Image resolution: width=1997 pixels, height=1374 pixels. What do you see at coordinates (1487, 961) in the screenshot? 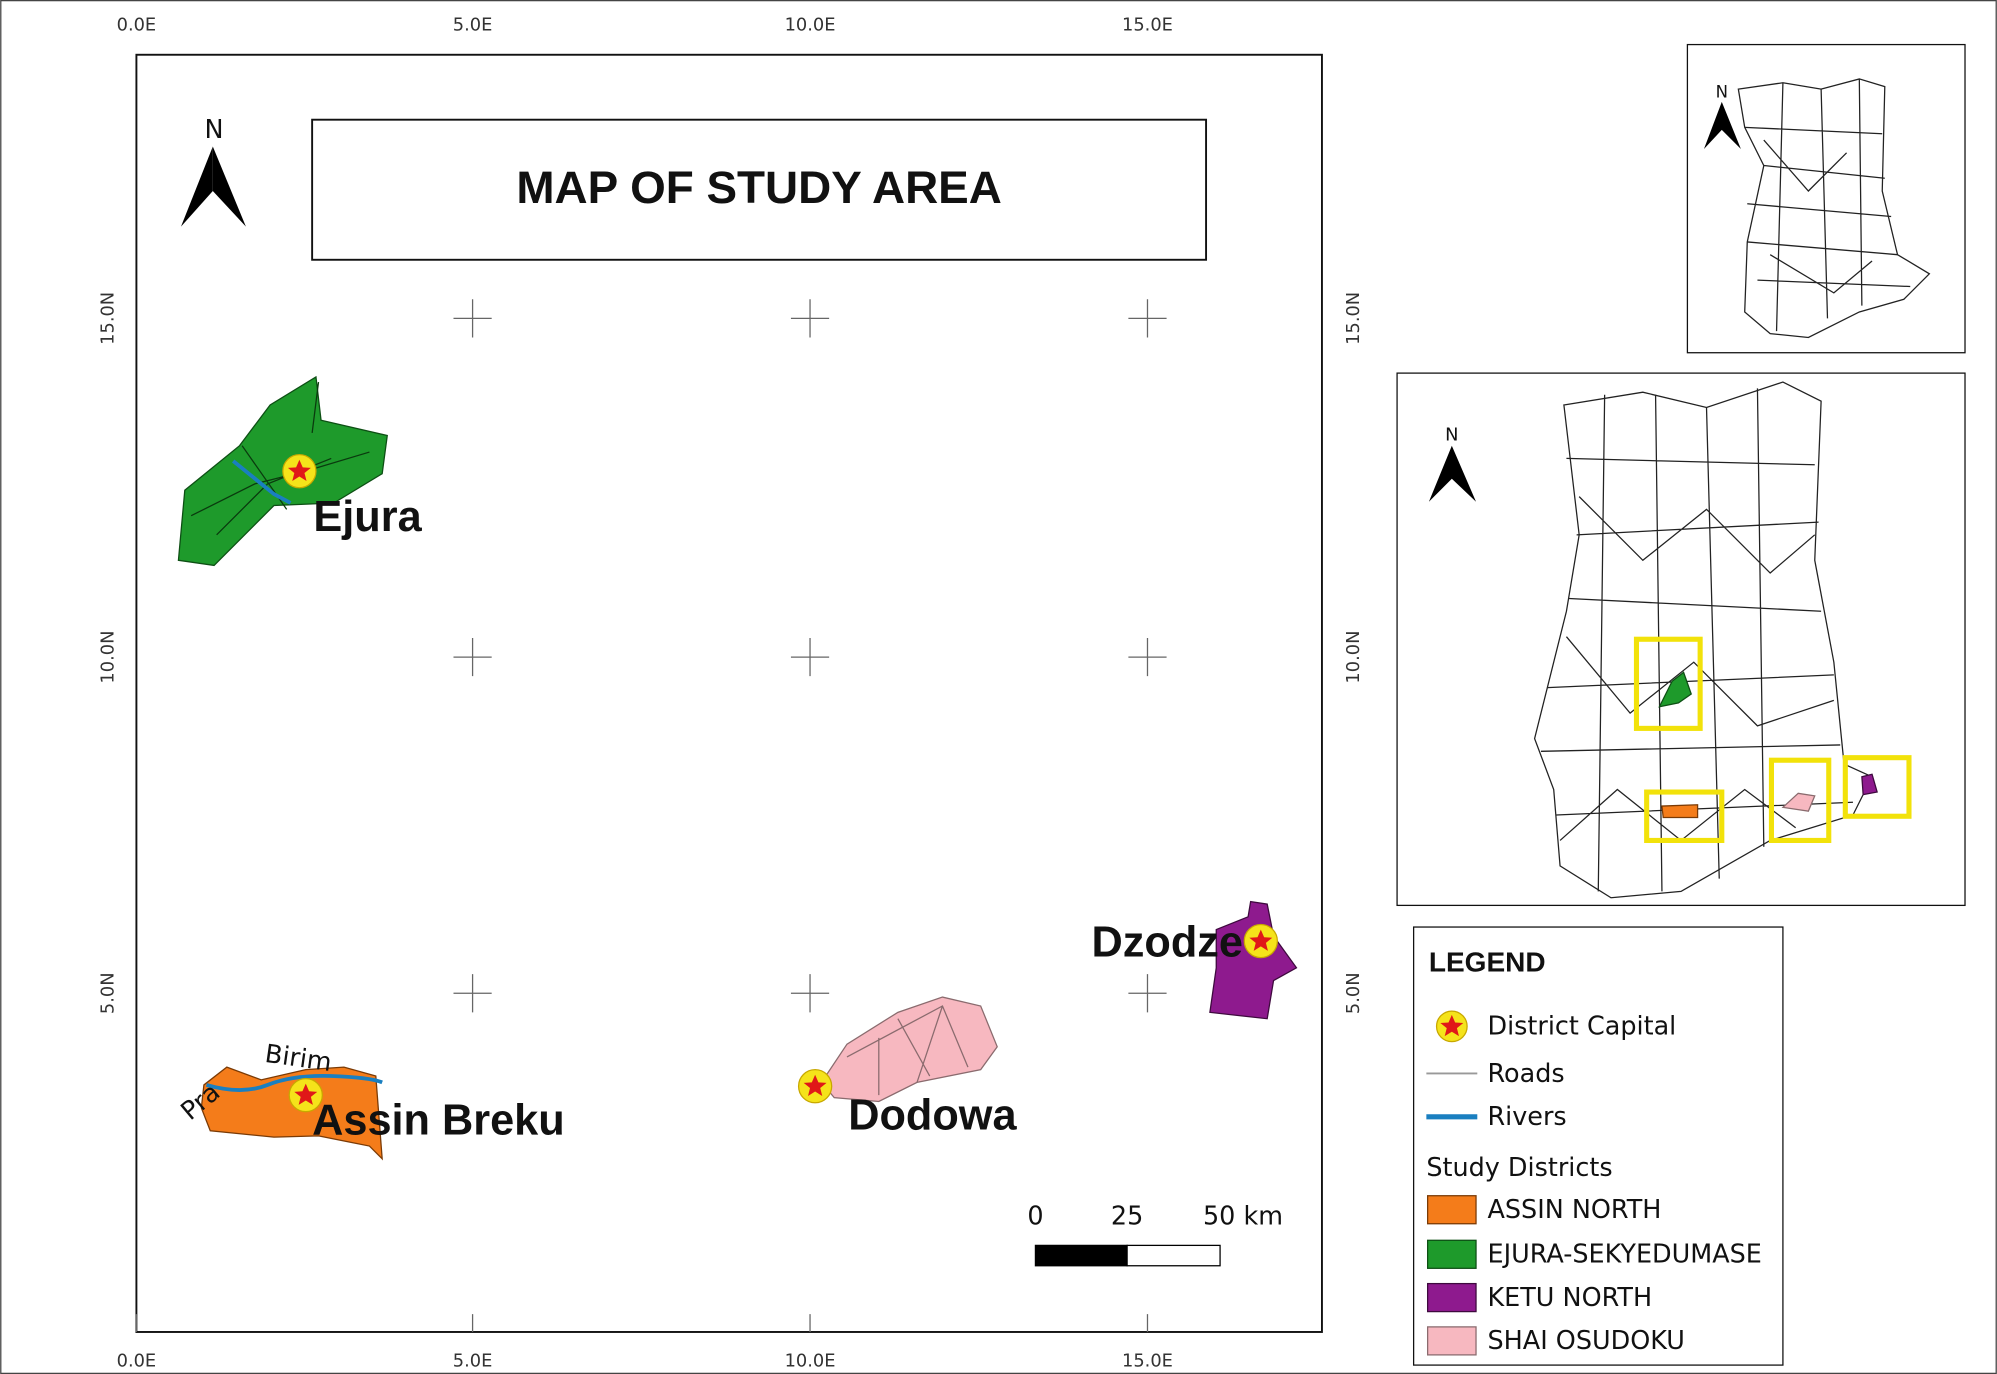
I see `legend-title: LEGEND` at bounding box center [1487, 961].